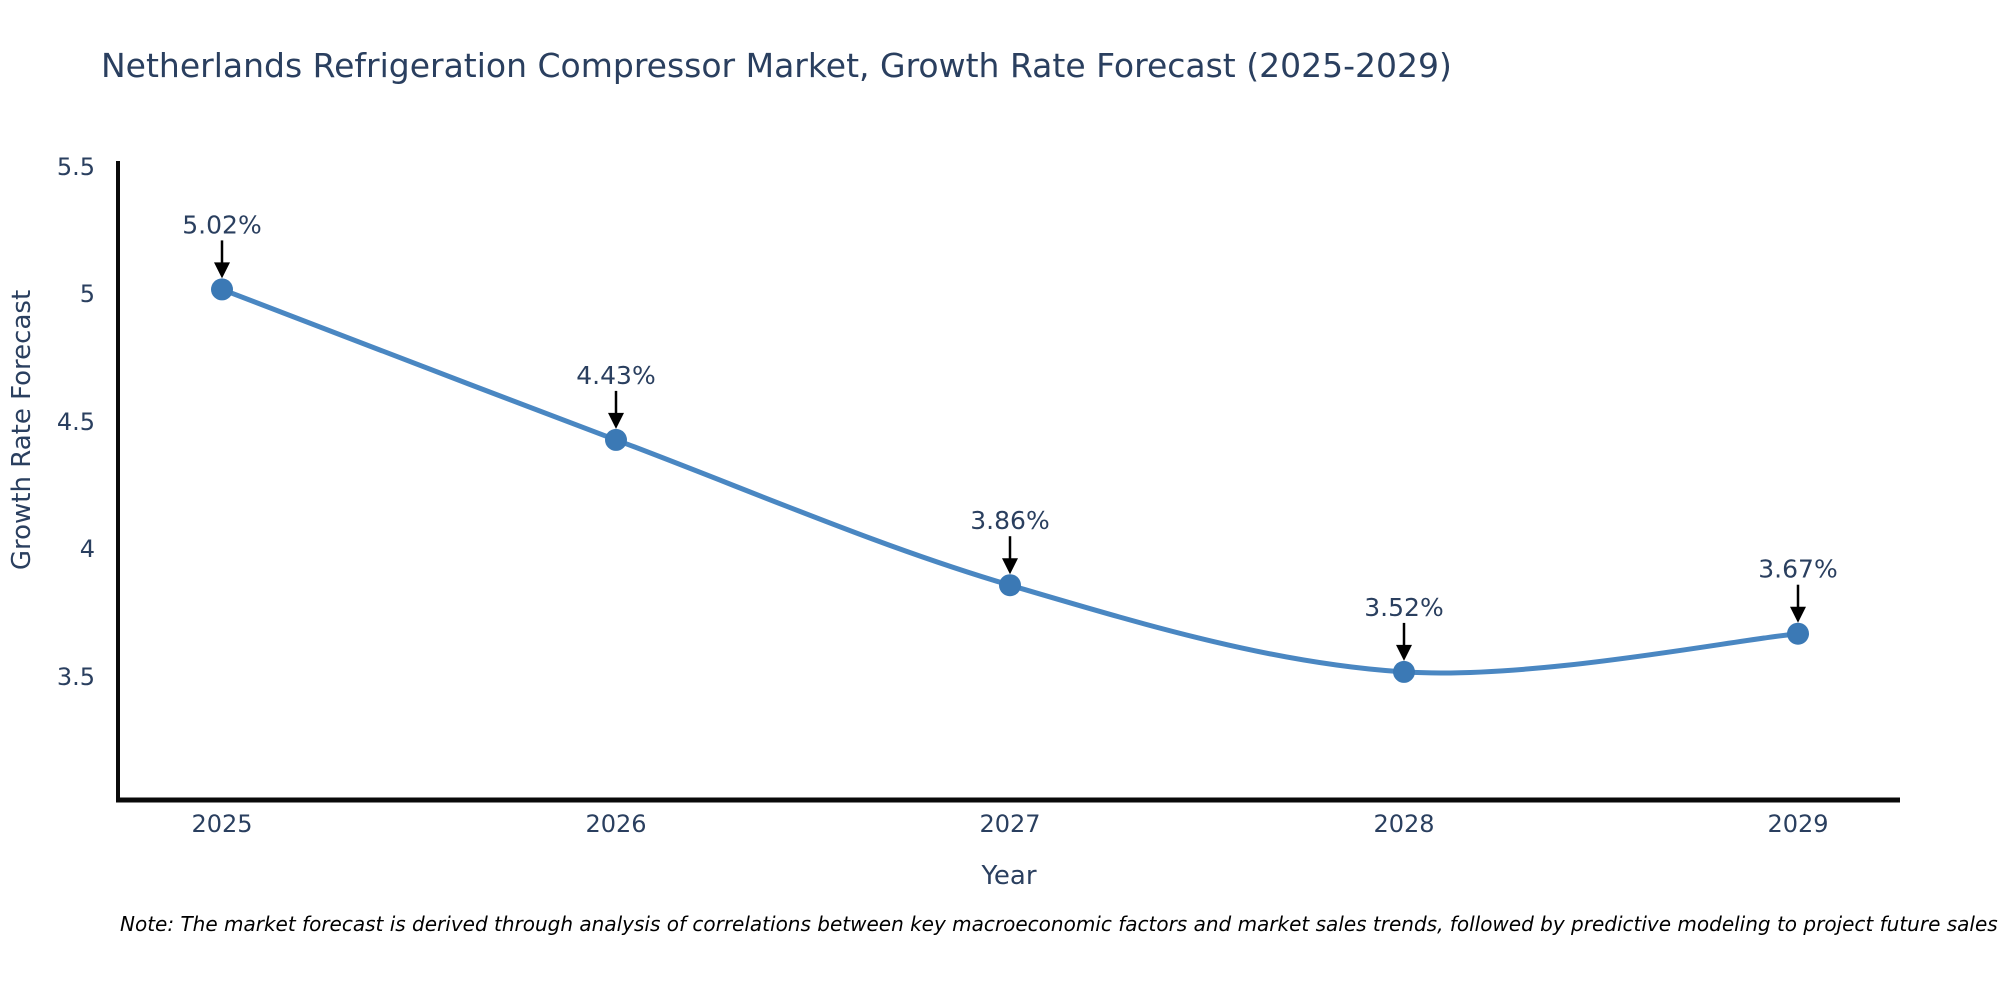  I want to click on y-axis-title: Growth Rate Forecast, so click(22, 430).